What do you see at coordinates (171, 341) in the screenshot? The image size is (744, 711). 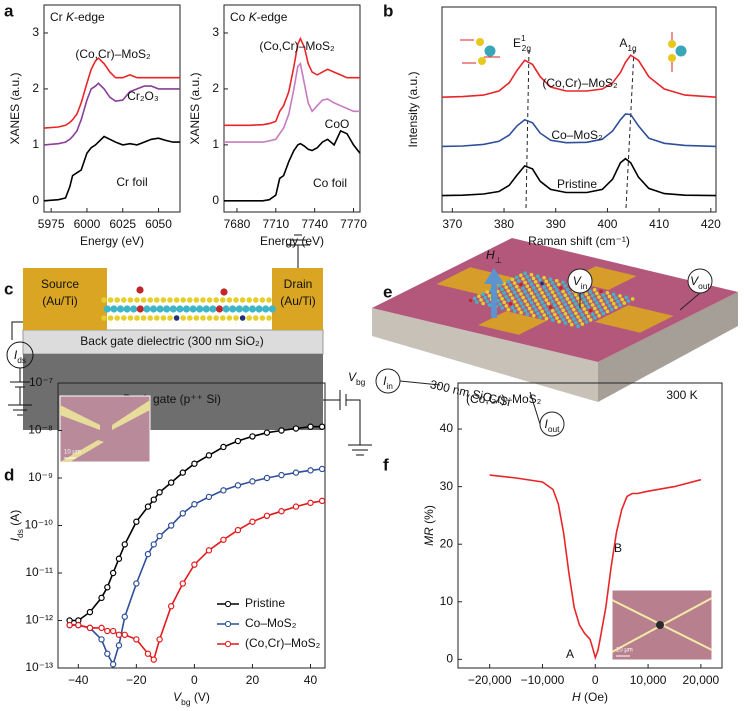 I see `dielectric-label: Back gate dielectric (300 nm SiO₂)` at bounding box center [171, 341].